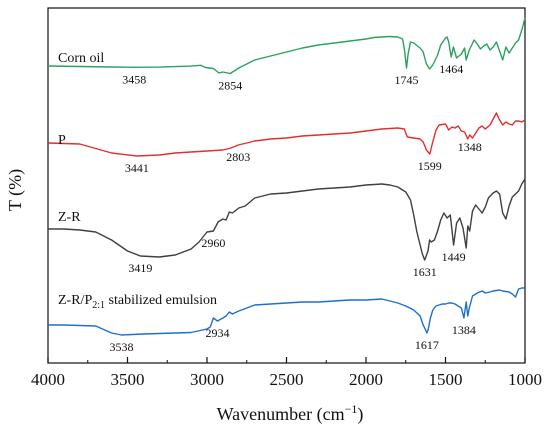 The width and height of the screenshot is (550, 437). Describe the element at coordinates (290, 413) in the screenshot. I see `x-axis-title: Wavenumber (cm−1)` at that location.